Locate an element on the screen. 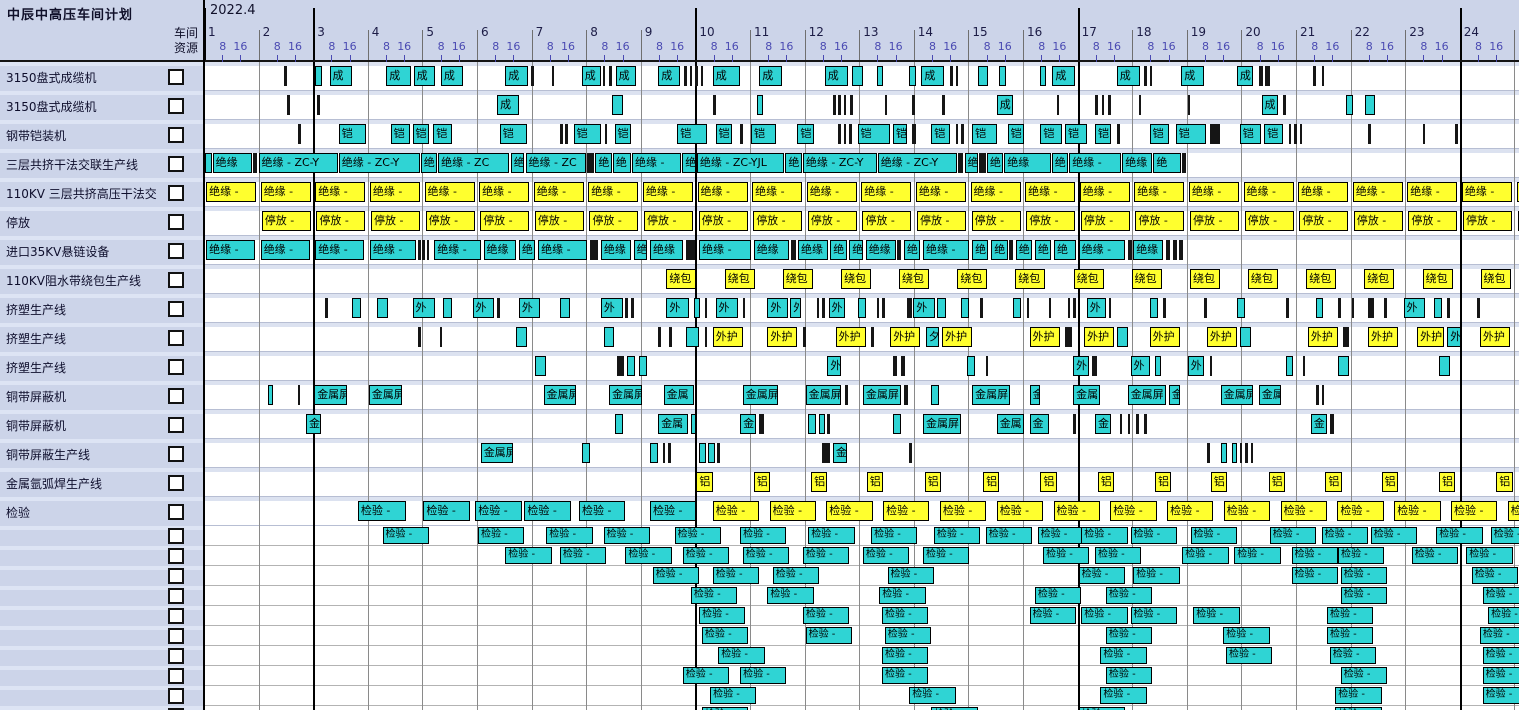 Image resolution: width=1519 pixels, height=710 pixels. task-bar: 金属 is located at coordinates (678, 395).